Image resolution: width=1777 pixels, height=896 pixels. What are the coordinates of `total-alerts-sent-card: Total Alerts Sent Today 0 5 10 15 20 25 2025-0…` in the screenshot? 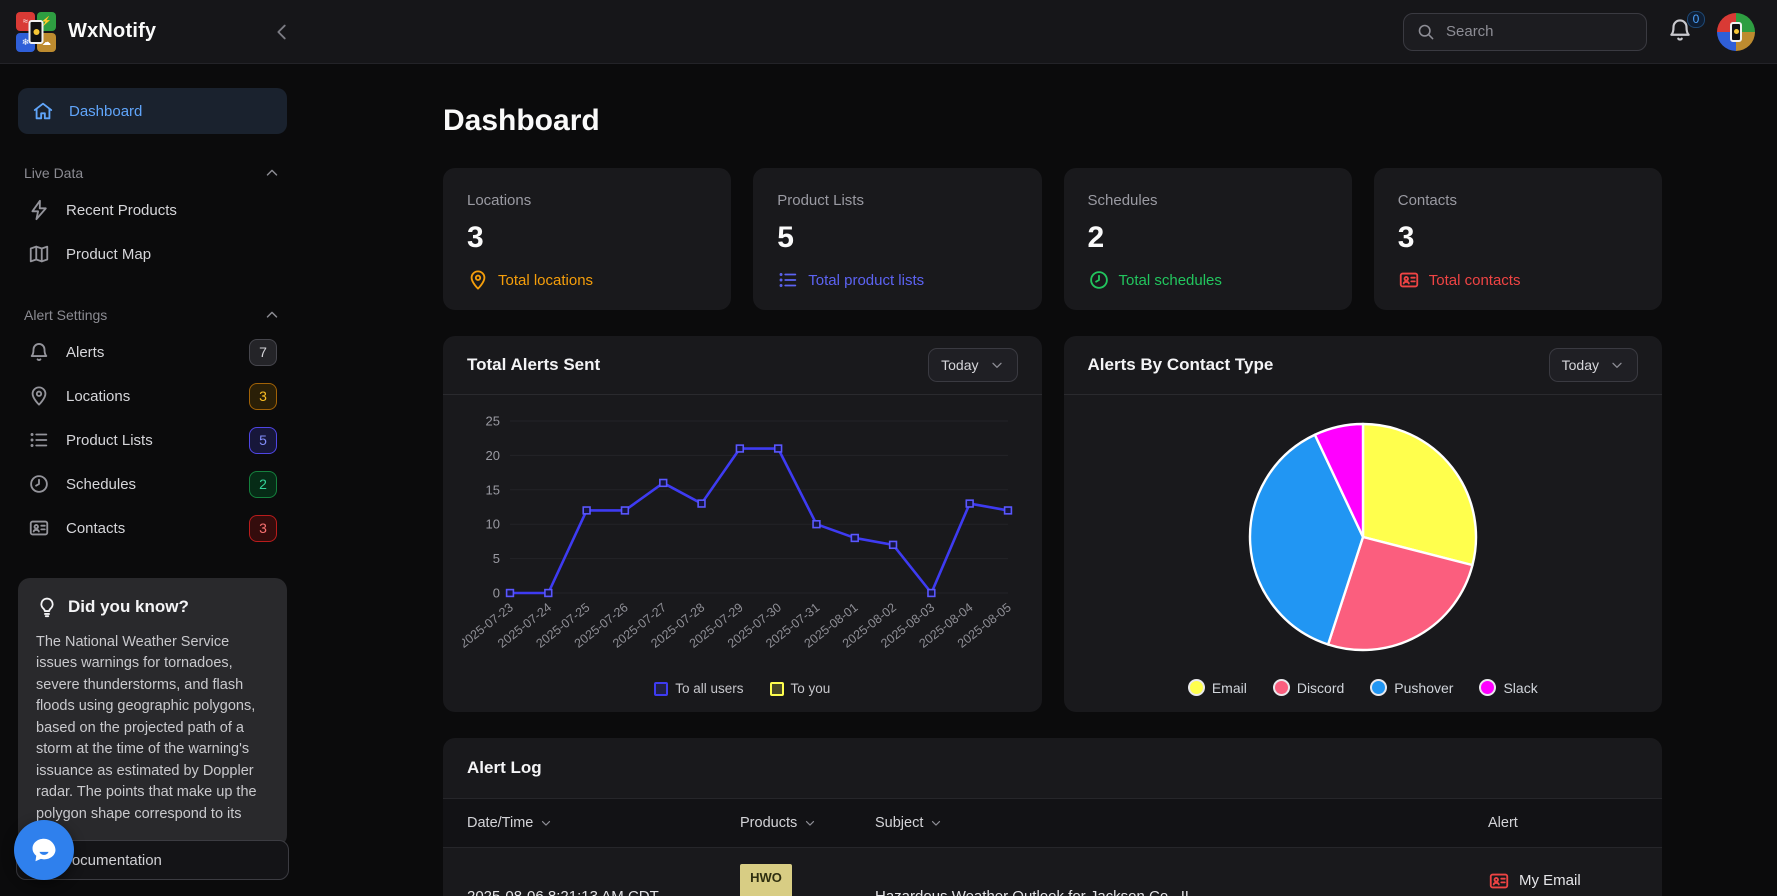 It's located at (742, 524).